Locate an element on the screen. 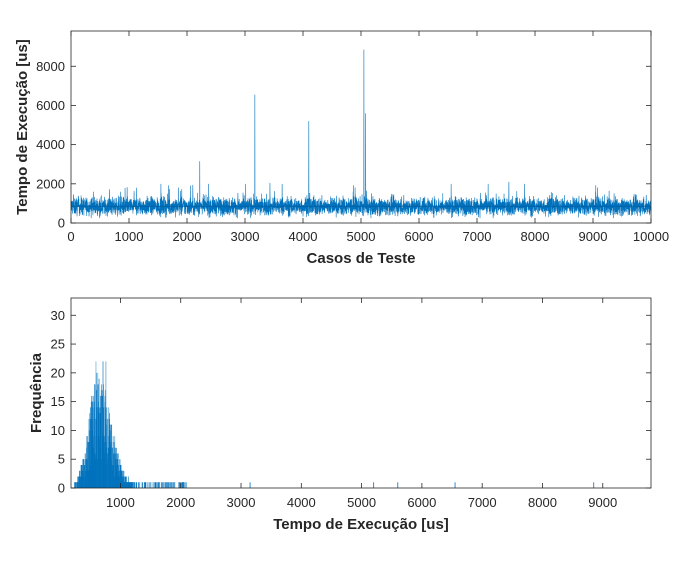 The height and width of the screenshot is (562, 680). top-y-tick-label: 0 is located at coordinates (61, 223).